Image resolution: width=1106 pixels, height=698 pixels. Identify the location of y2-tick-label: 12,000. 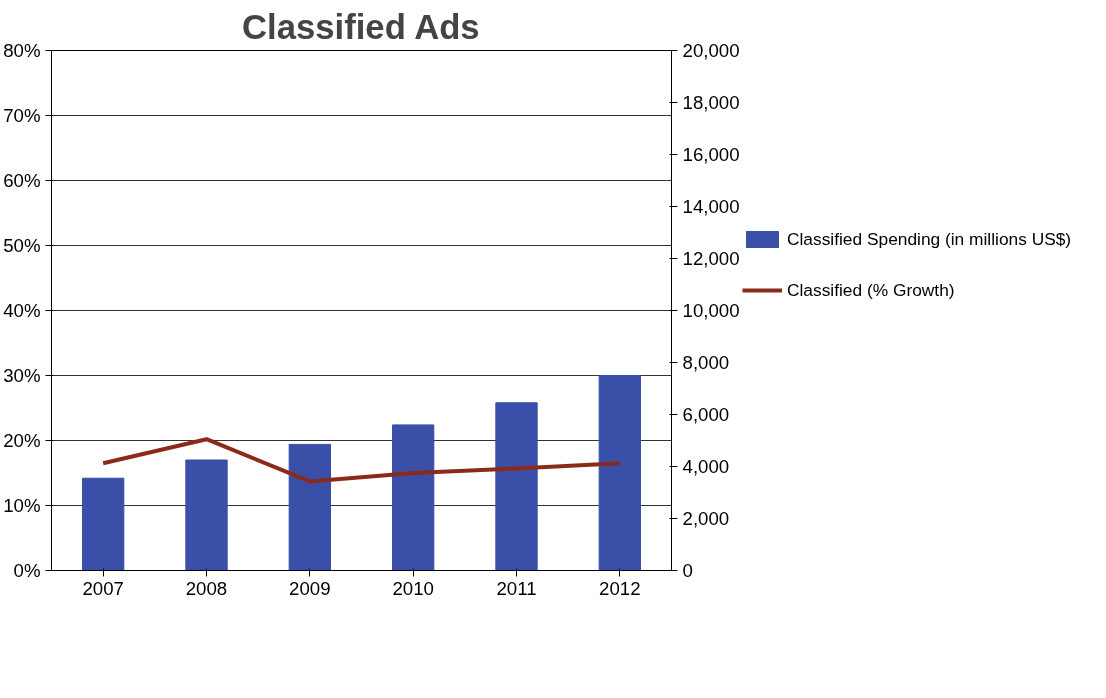
(711, 258).